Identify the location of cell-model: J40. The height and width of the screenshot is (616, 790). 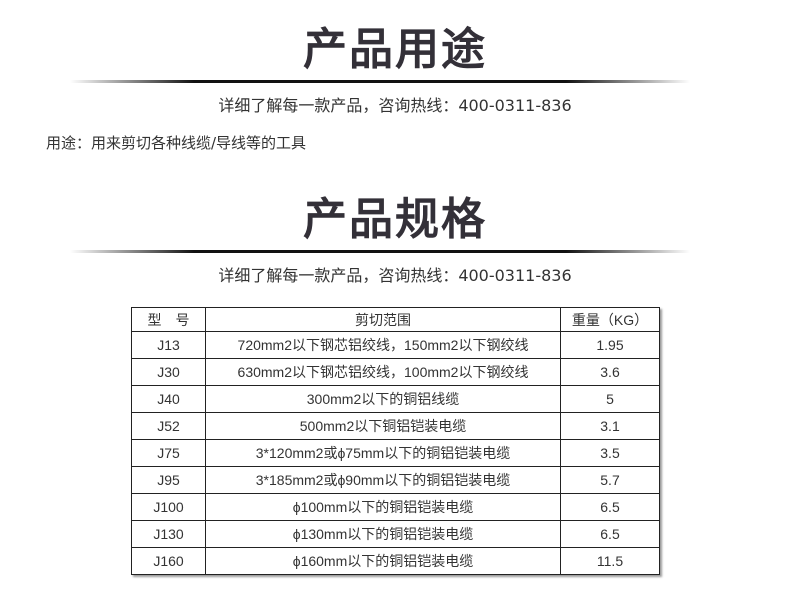
(168, 399).